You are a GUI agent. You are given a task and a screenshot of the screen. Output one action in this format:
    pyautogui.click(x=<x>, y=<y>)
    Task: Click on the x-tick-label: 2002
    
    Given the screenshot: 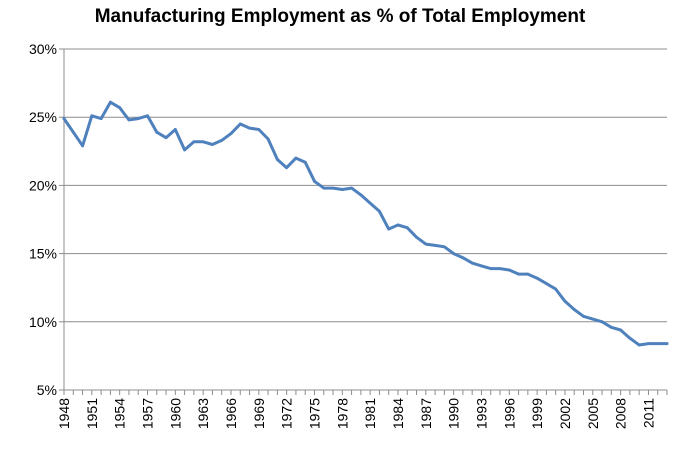 What is the action you would take?
    pyautogui.click(x=565, y=413)
    